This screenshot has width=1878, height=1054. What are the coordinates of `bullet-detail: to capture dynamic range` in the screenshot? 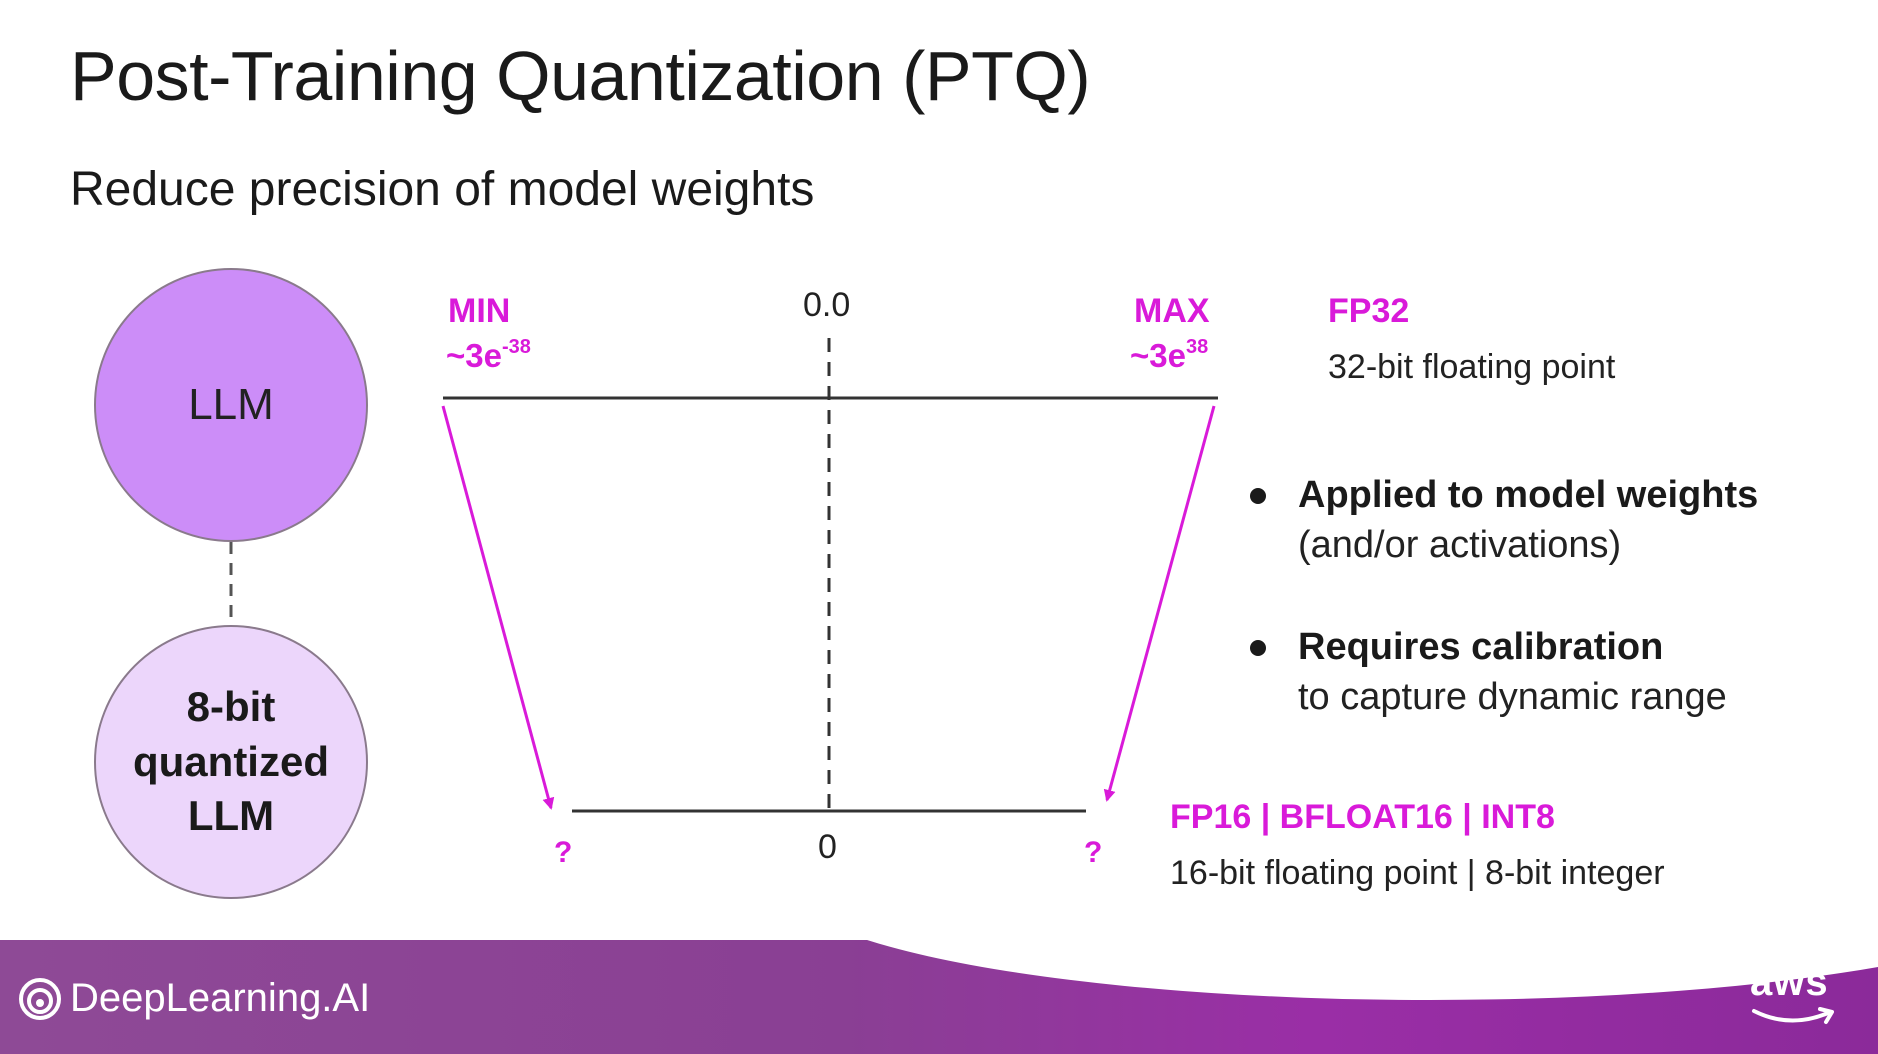 It's located at (1512, 697).